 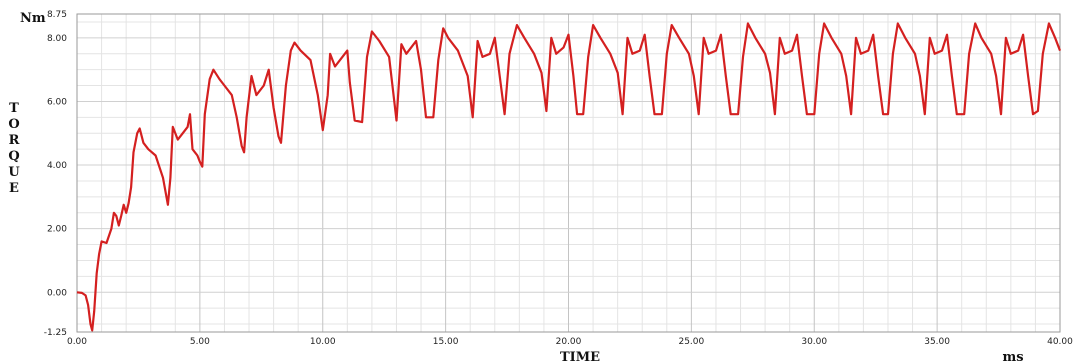 I want to click on y-tick-label: -1.25, so click(x=55, y=333).